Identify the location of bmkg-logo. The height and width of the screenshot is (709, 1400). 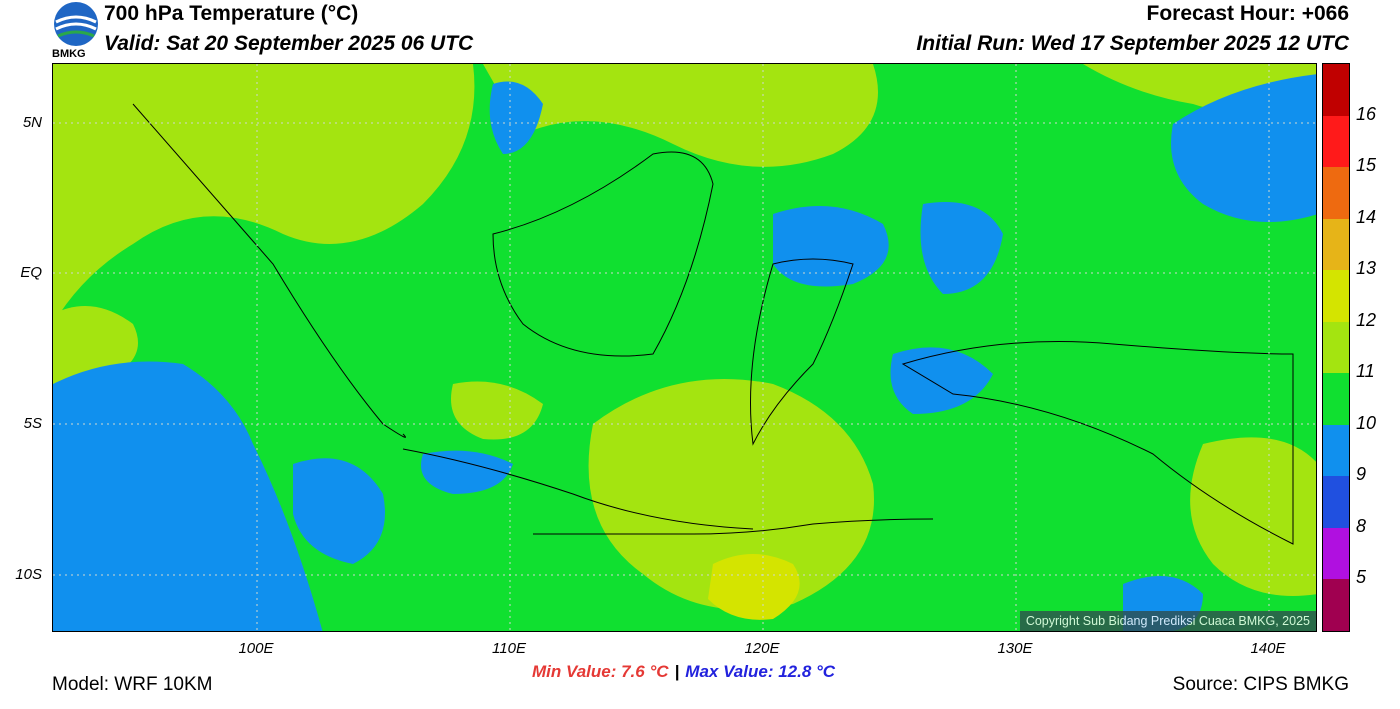
(76, 24).